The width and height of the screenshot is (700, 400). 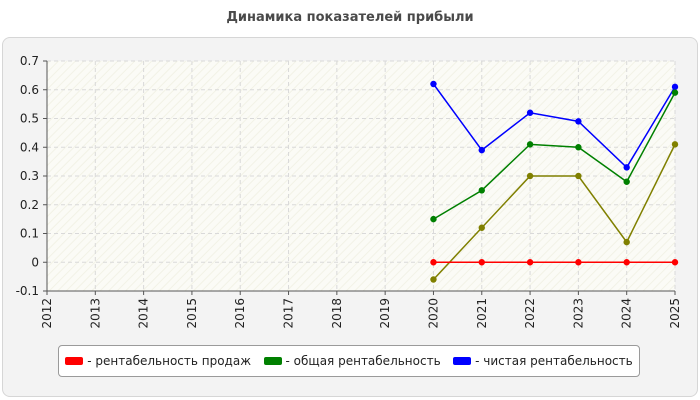 What do you see at coordinates (29, 234) in the screenshot?
I see `y-tick-label: 0.1` at bounding box center [29, 234].